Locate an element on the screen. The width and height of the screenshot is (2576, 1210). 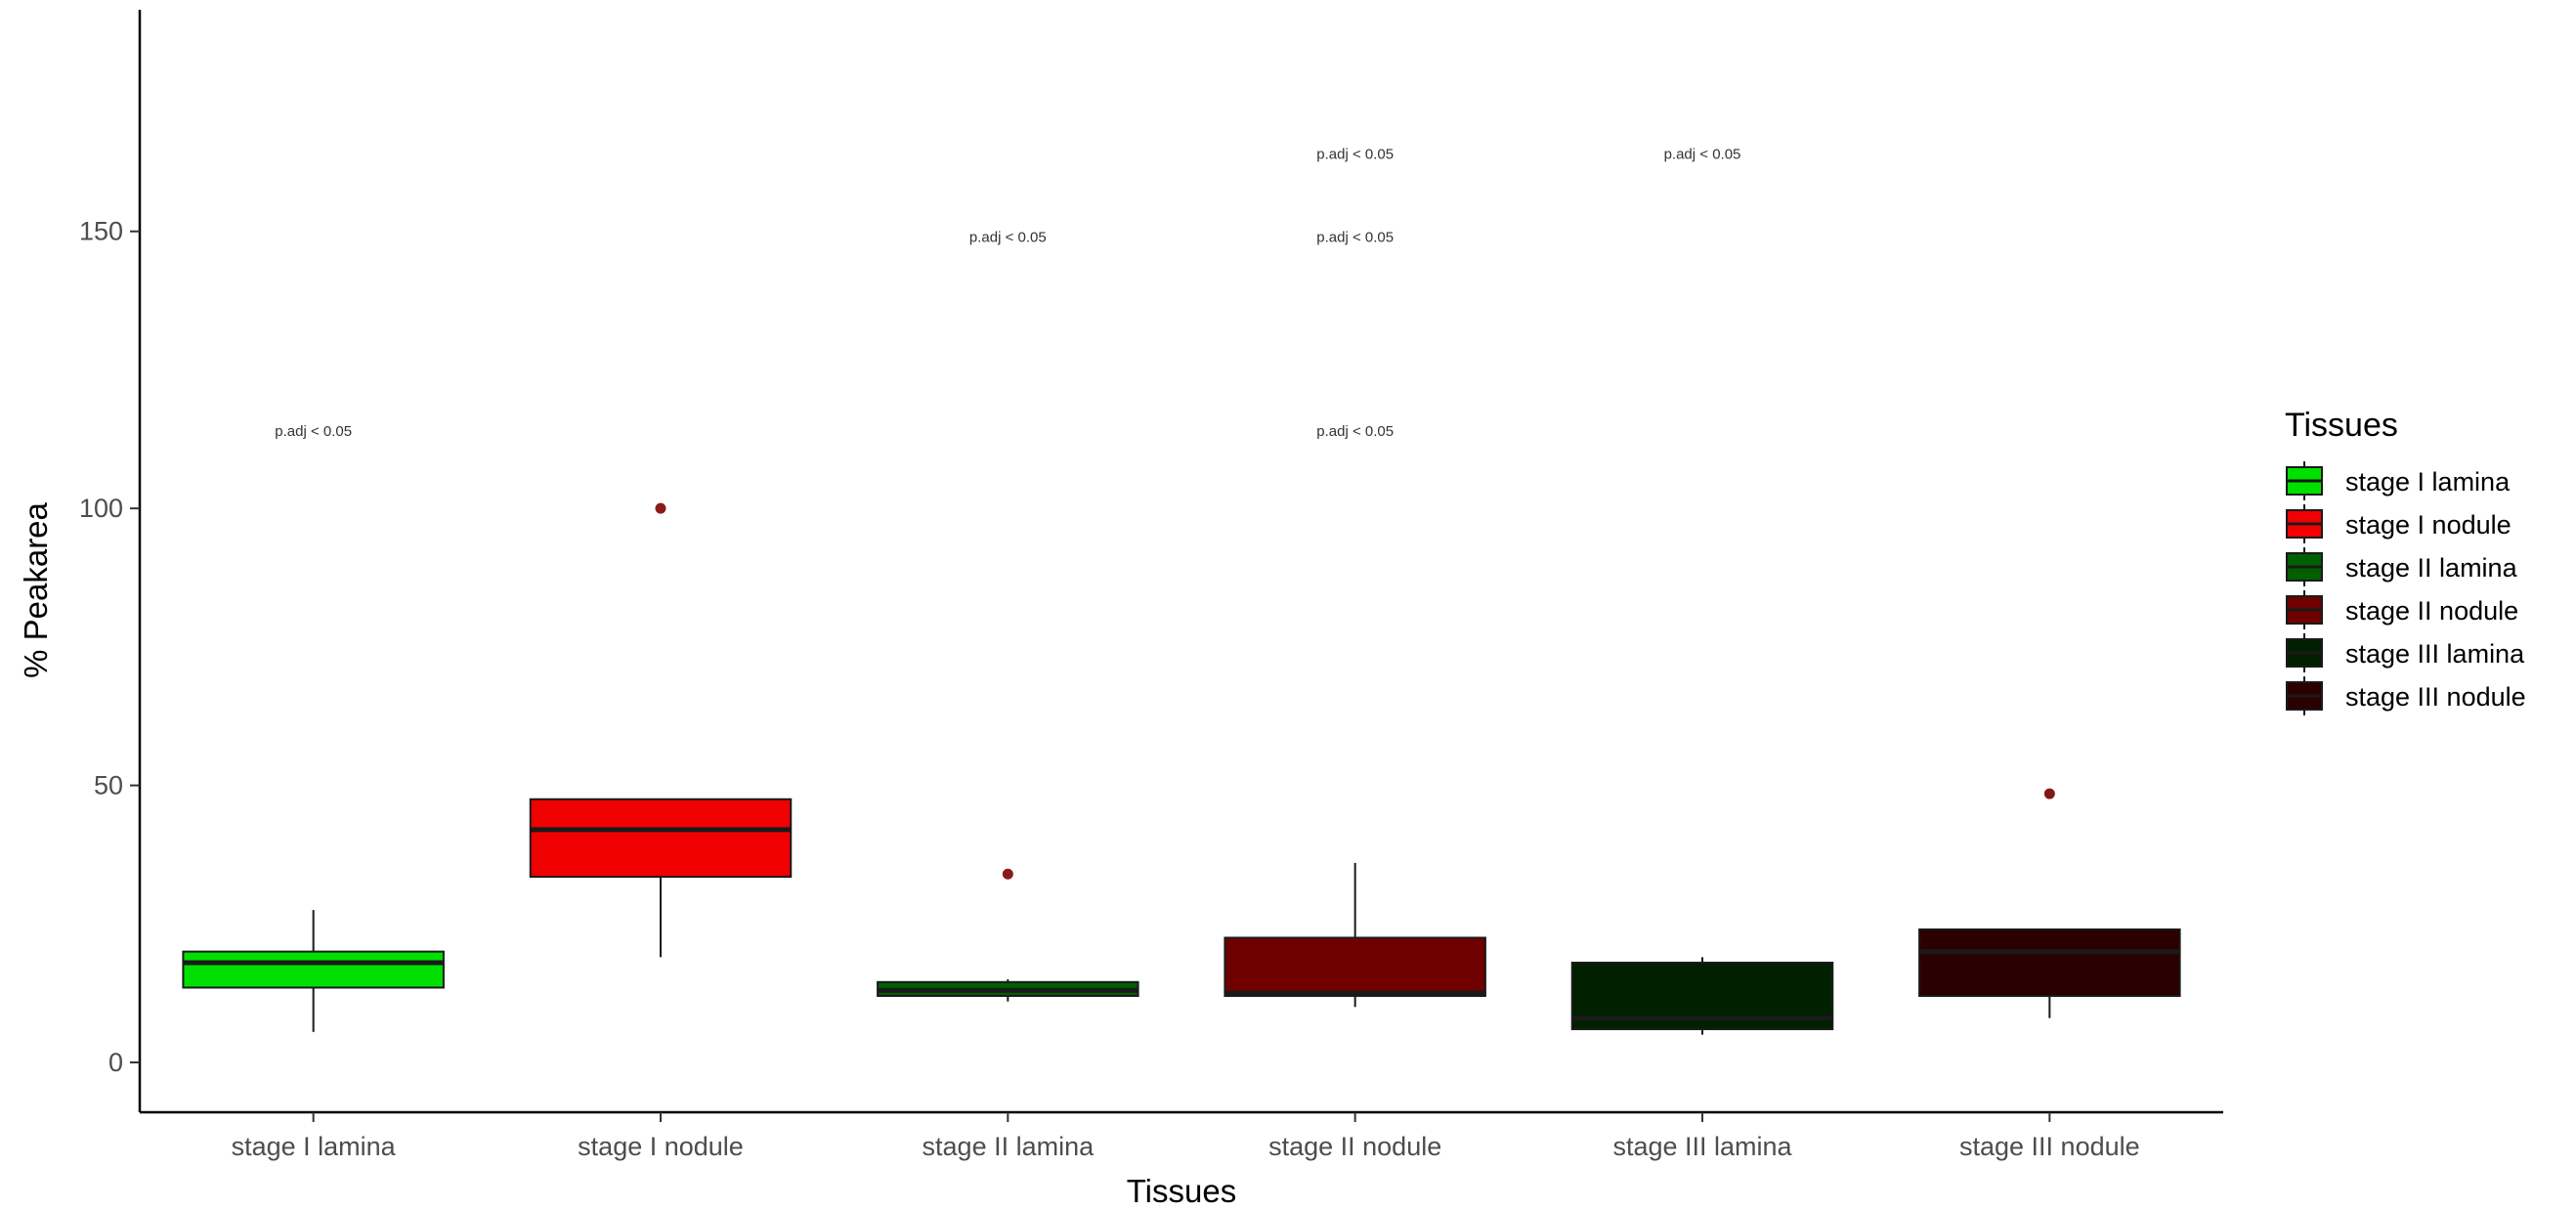
box-stage-ii-lamina is located at coordinates (1008, 935).